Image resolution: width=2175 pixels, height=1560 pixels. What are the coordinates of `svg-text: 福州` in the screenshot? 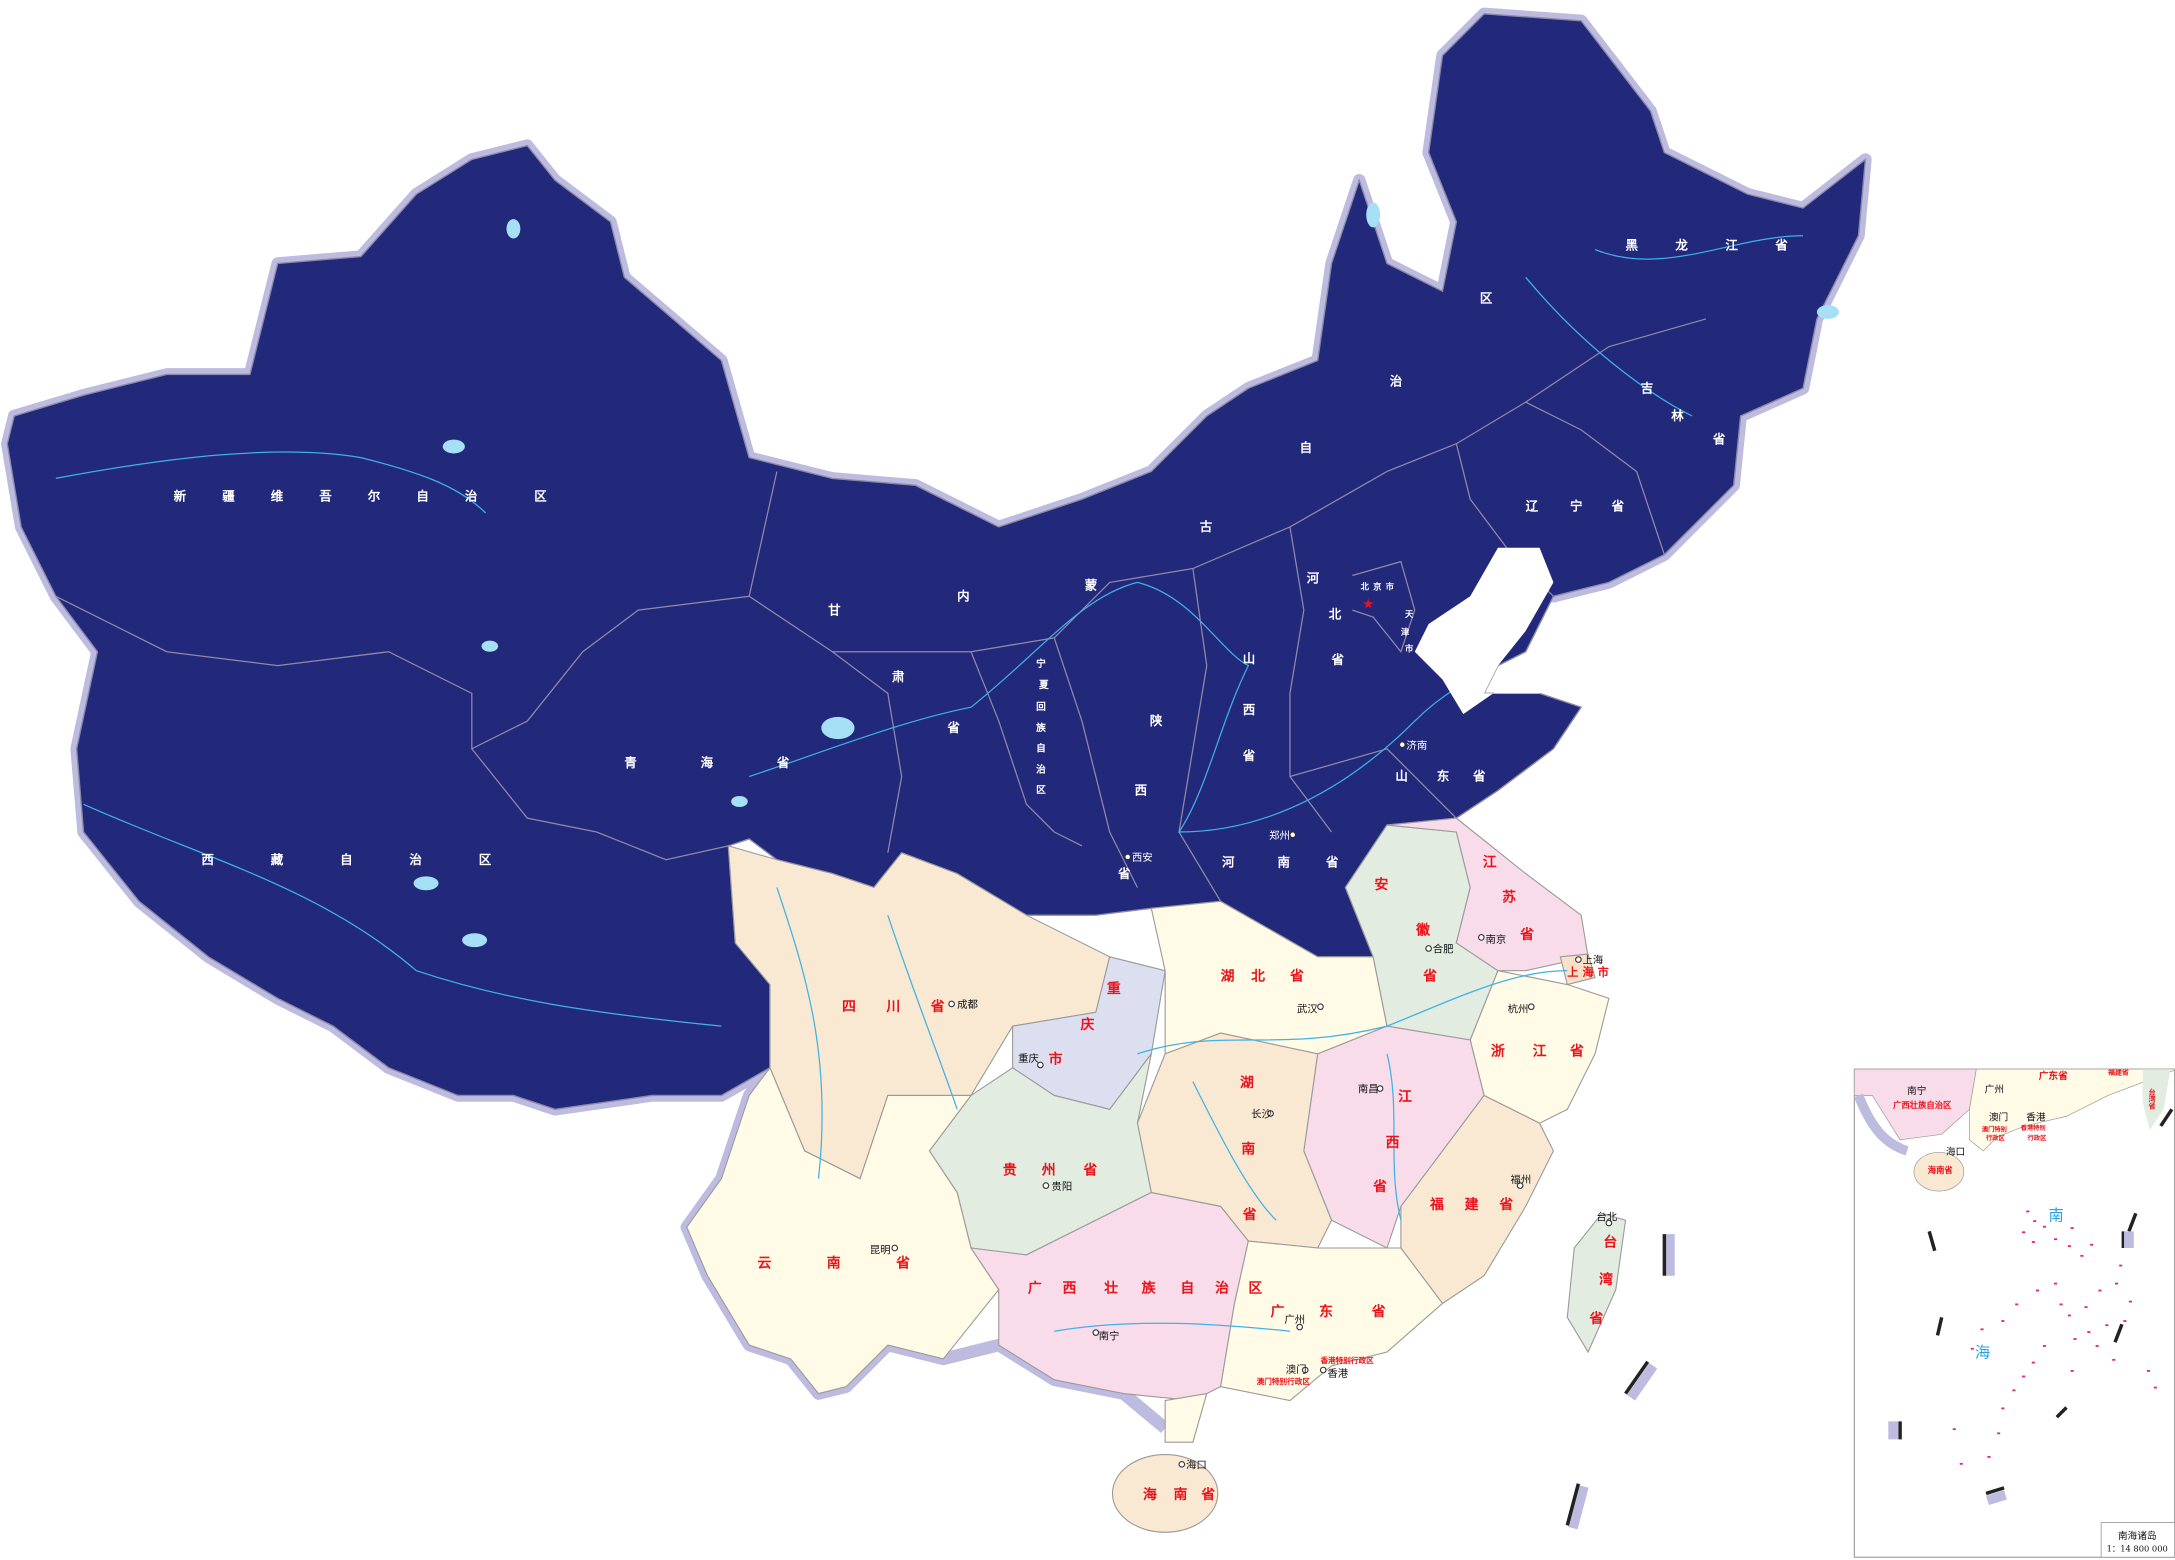 It's located at (1520, 1179).